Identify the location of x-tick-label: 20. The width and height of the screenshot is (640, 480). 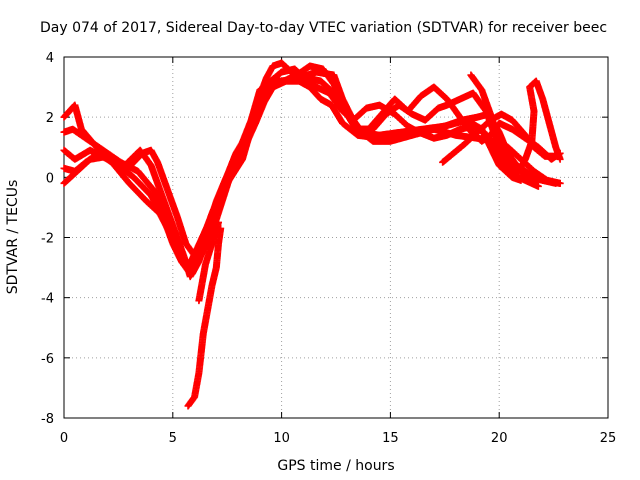
(499, 438).